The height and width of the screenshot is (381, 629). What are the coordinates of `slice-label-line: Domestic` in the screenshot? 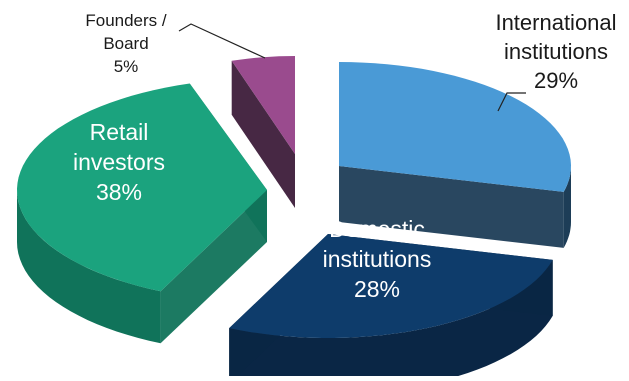 It's located at (377, 229).